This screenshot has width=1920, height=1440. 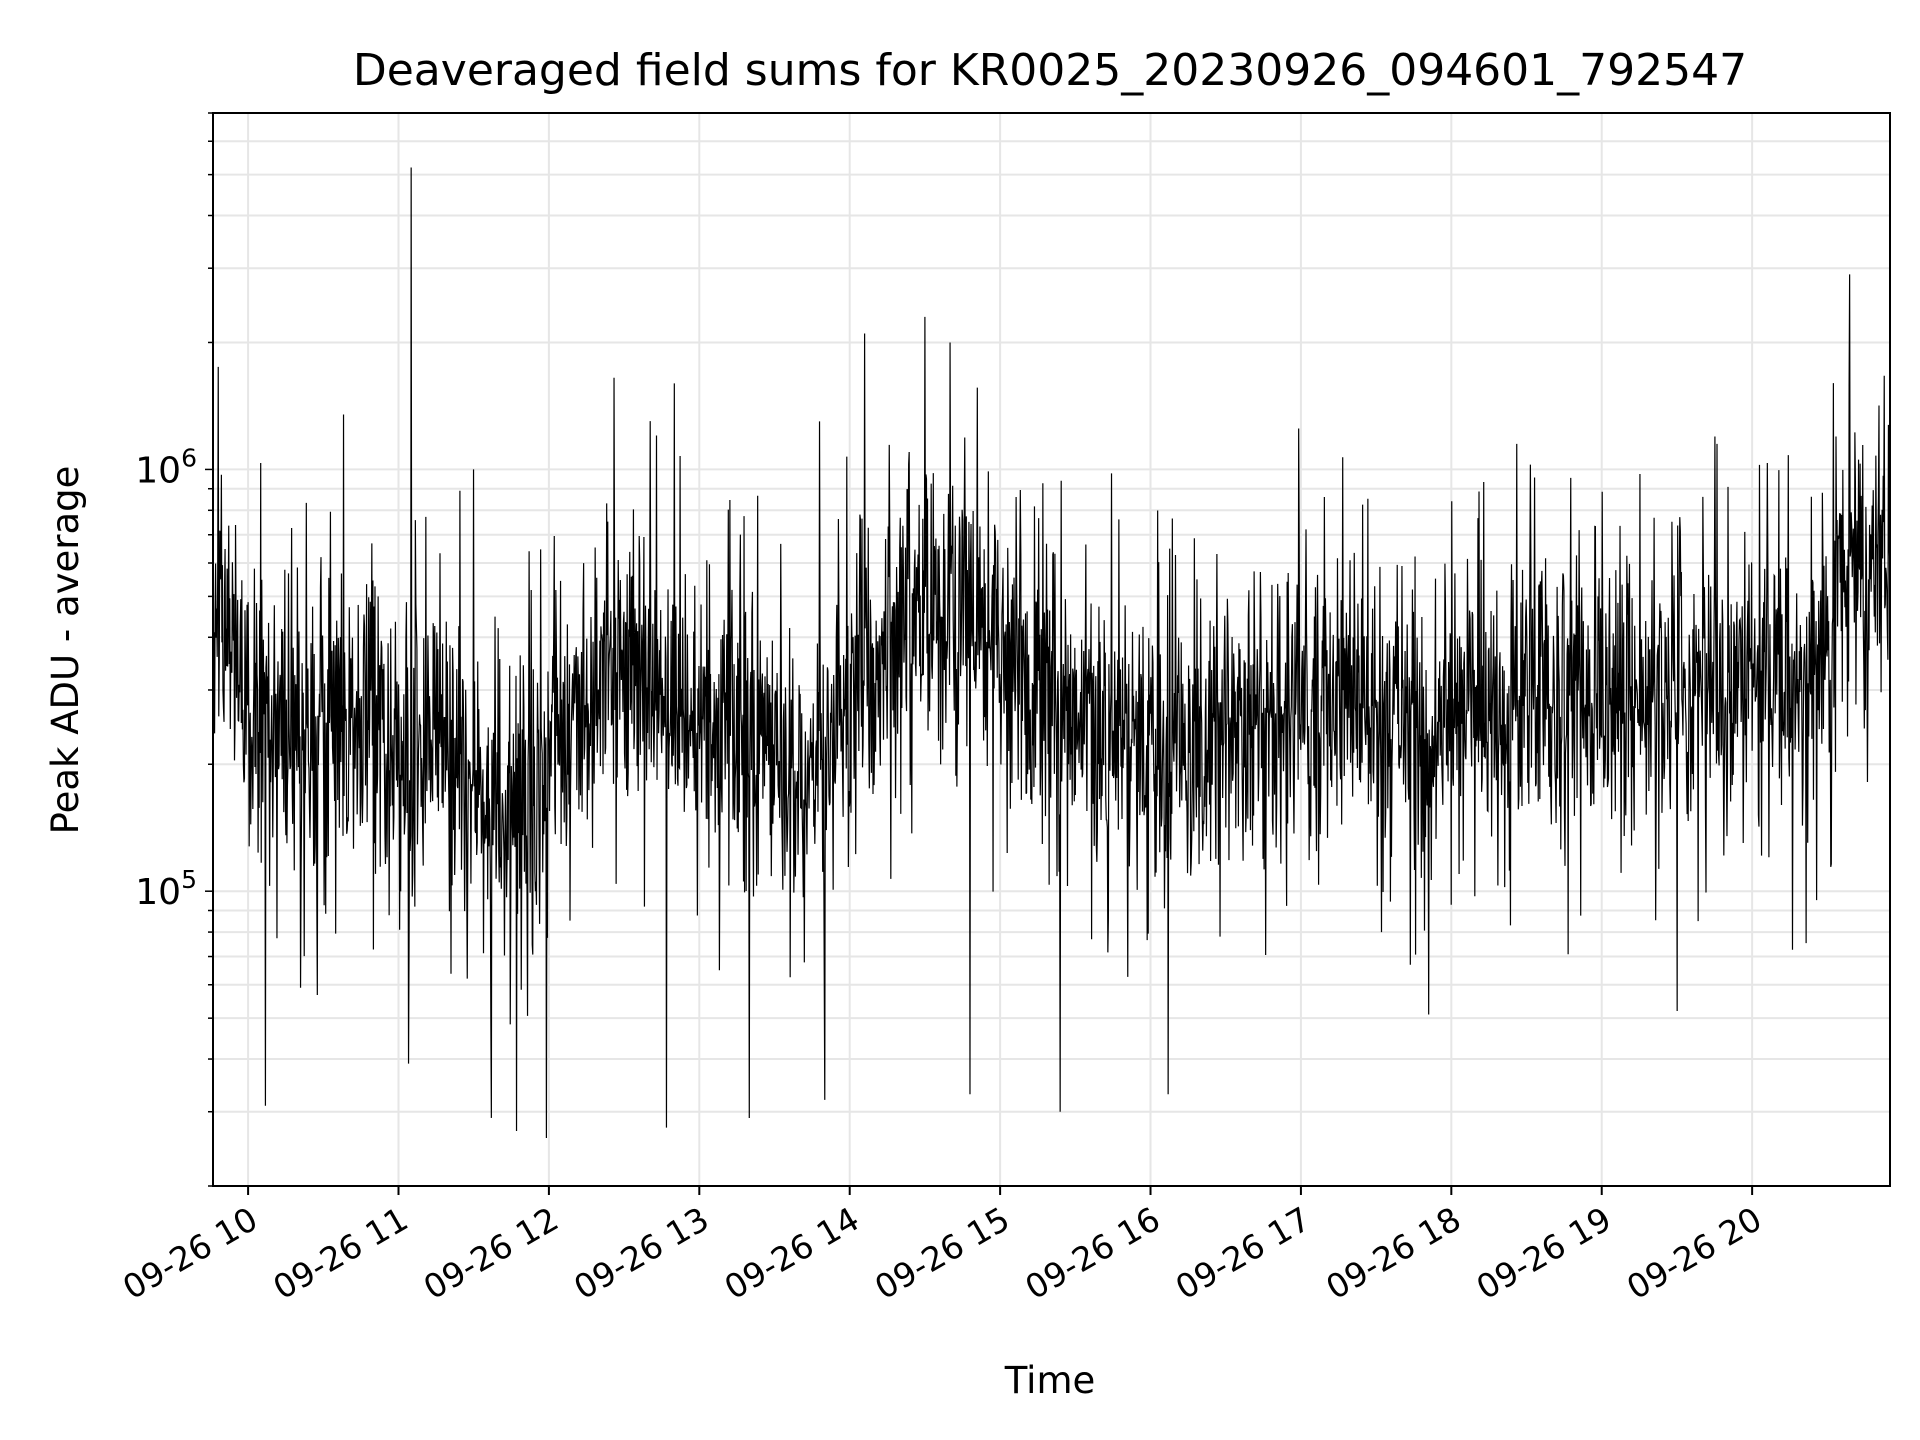 I want to click on y-tick-label: 10⁵, so click(x=166, y=889).